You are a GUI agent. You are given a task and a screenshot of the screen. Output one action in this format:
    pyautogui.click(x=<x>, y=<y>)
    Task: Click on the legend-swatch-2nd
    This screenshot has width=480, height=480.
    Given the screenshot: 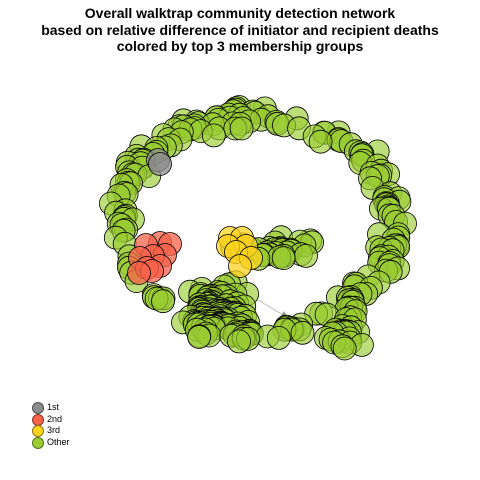 What is the action you would take?
    pyautogui.click(x=38, y=419)
    